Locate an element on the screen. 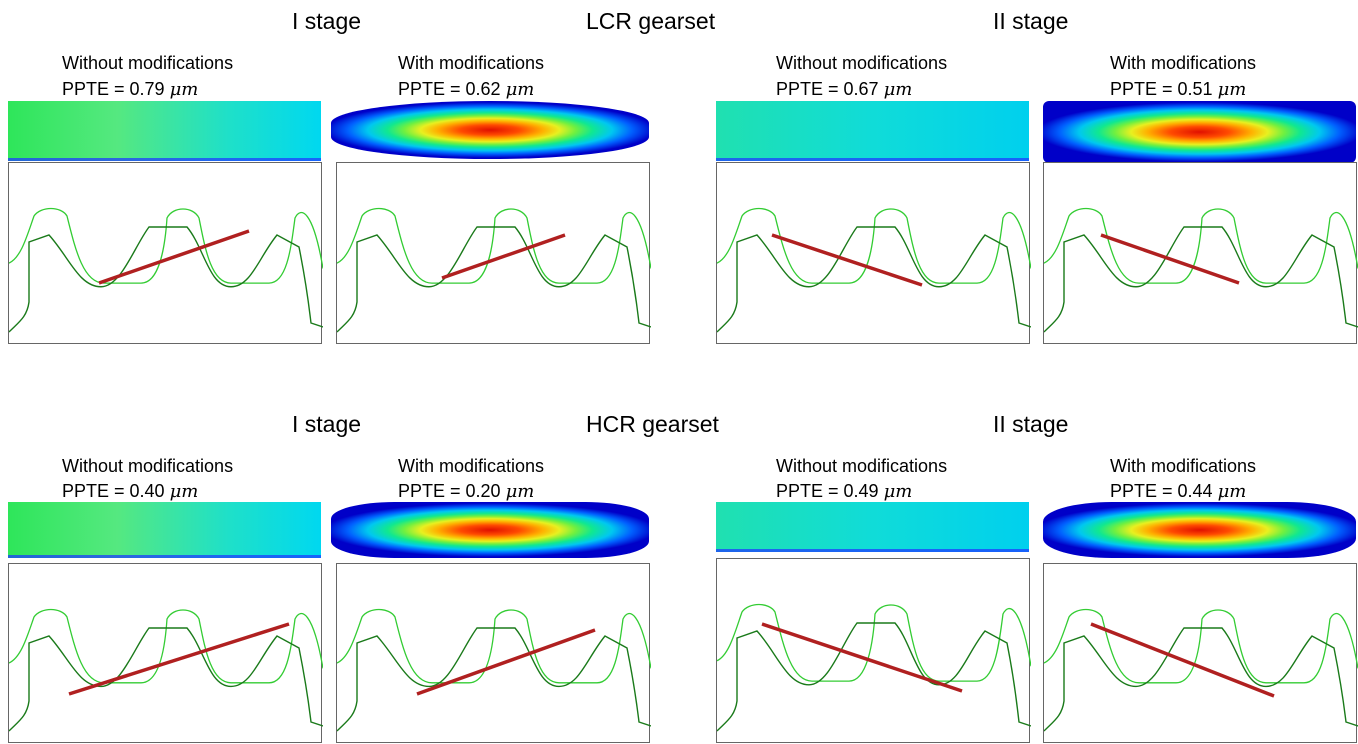 The width and height of the screenshot is (1358, 744). panel-ppte: PPTE = 0.51 μm is located at coordinates (1178, 89).